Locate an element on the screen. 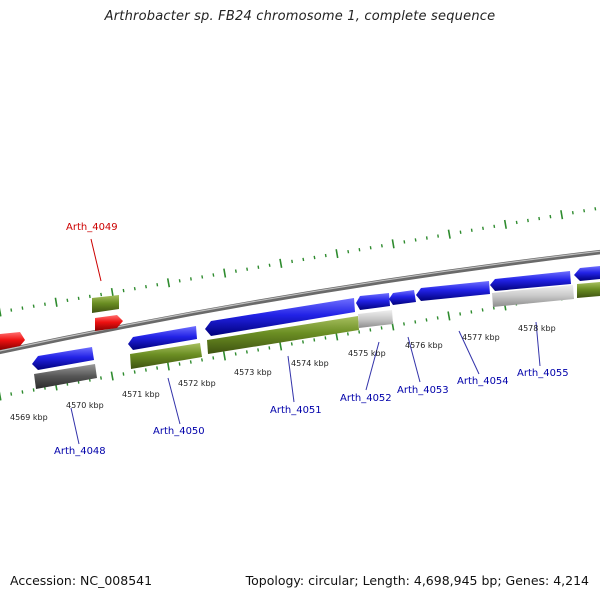  gene-label: Arth_4055 is located at coordinates (543, 373).